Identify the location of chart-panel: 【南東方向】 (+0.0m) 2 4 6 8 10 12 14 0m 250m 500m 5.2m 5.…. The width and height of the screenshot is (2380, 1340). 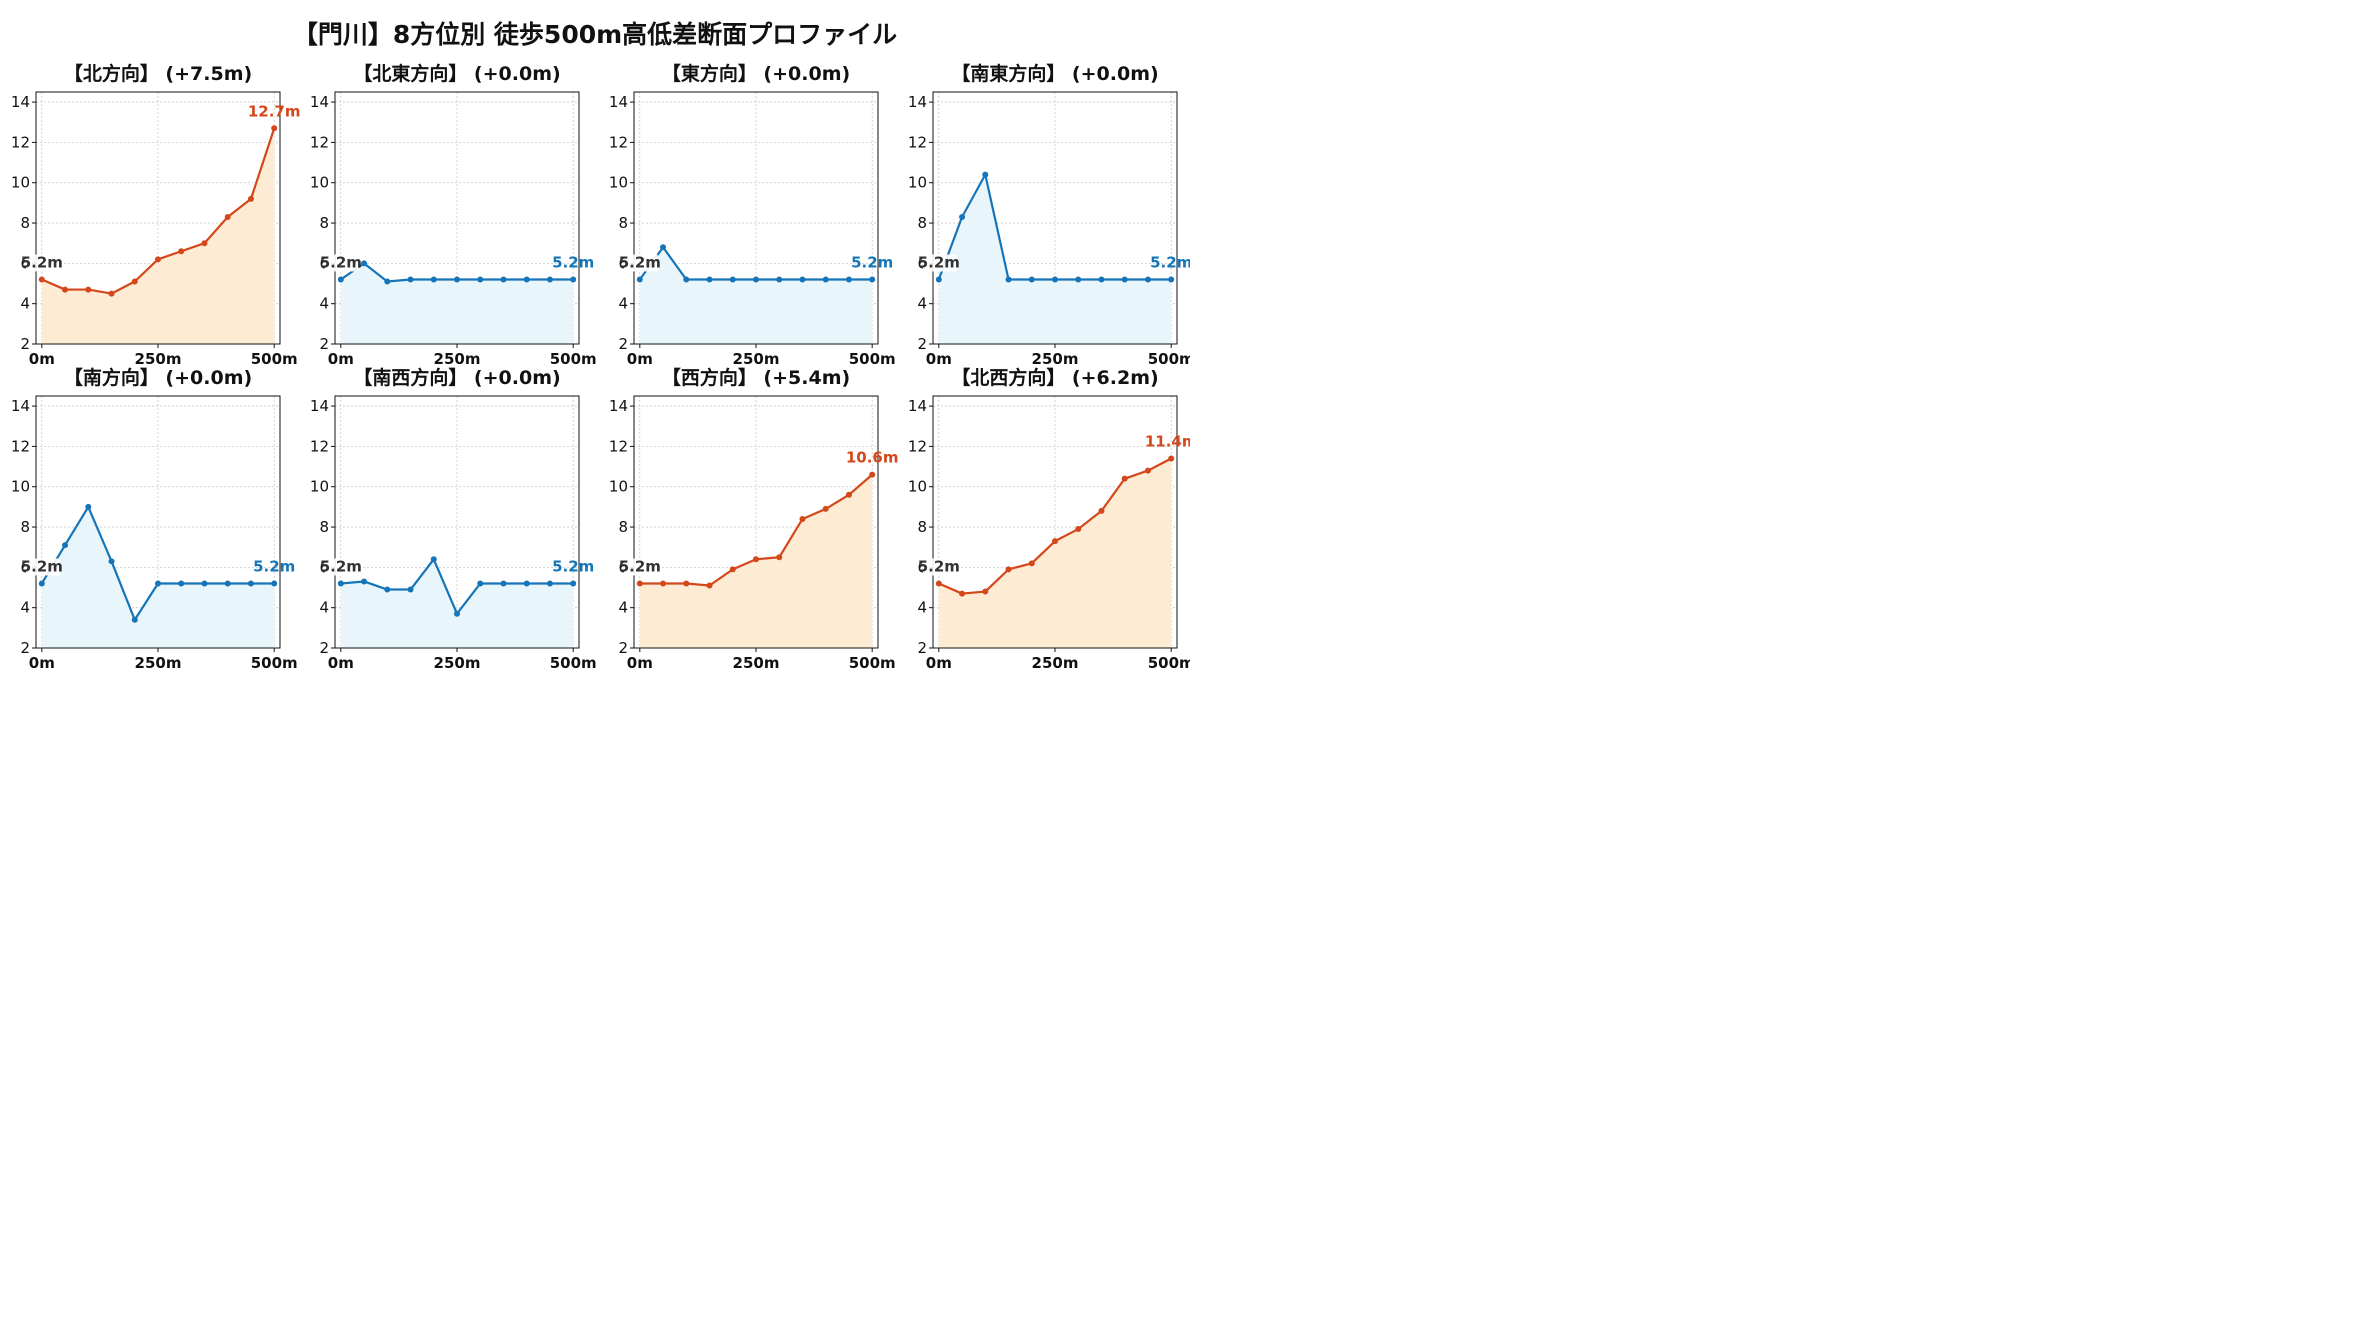
(1049, 215).